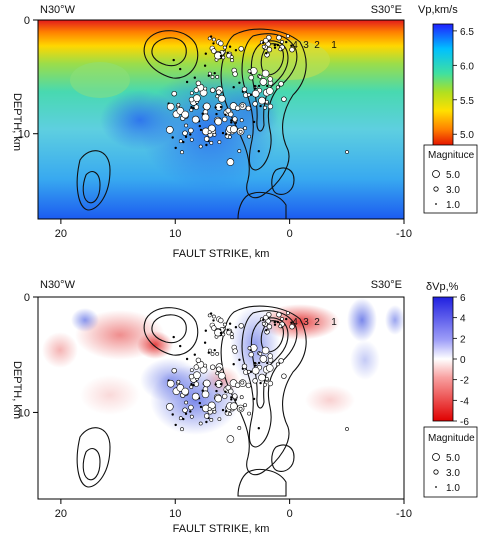 The height and width of the screenshot is (537, 481). What do you see at coordinates (306, 45) in the screenshot?
I see `contour-label: 3` at bounding box center [306, 45].